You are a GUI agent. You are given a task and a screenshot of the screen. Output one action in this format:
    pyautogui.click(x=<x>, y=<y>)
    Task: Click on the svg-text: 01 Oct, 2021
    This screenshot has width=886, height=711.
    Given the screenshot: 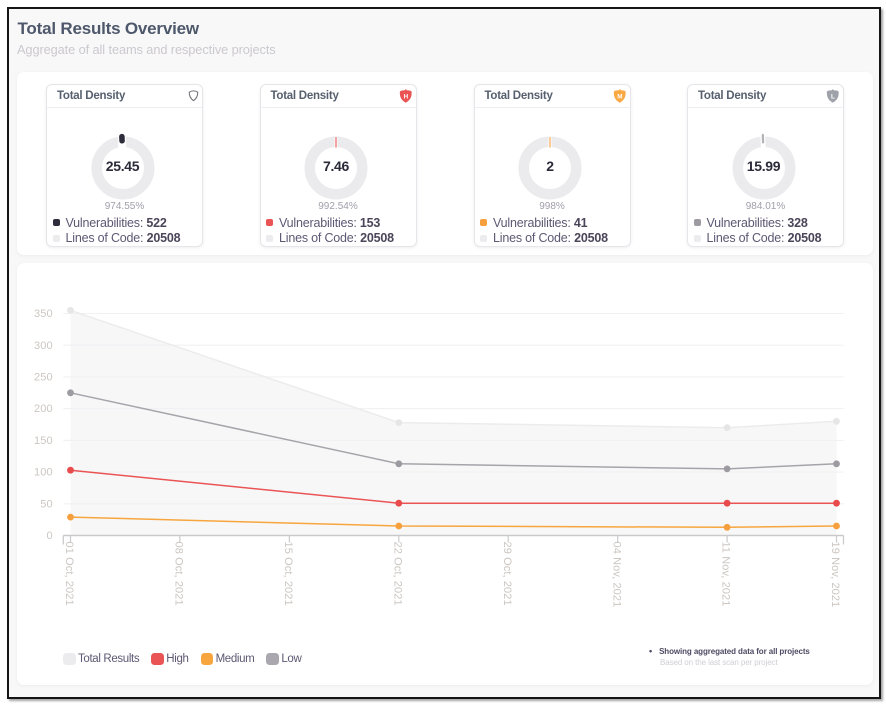 What is the action you would take?
    pyautogui.click(x=69, y=573)
    